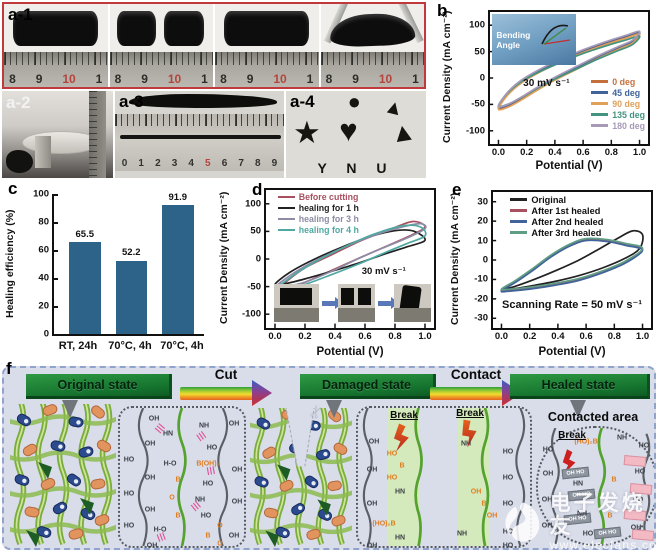  I want to click on star-shape: ★, so click(307, 133).